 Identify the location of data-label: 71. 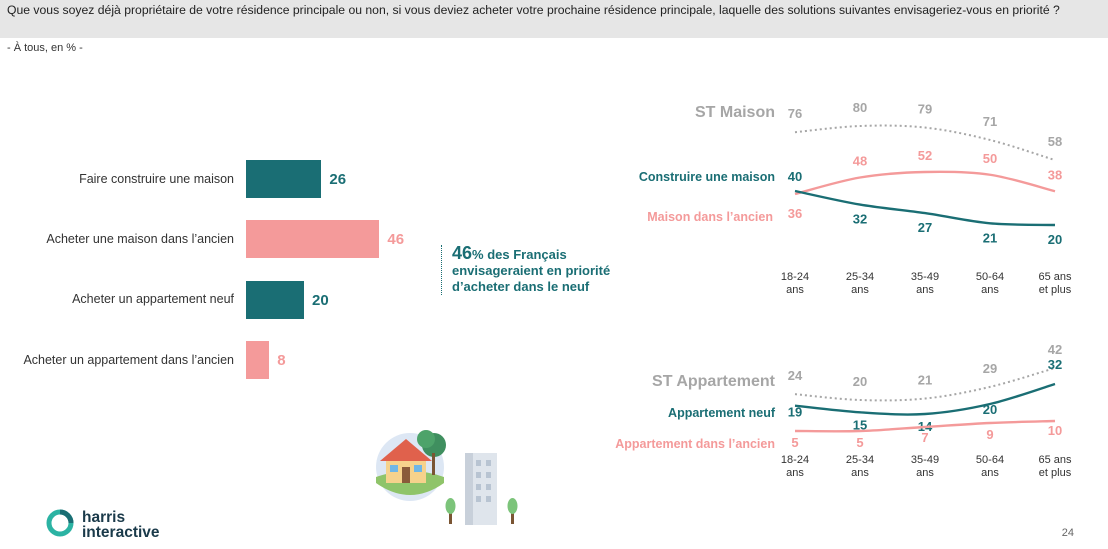
(990, 121).